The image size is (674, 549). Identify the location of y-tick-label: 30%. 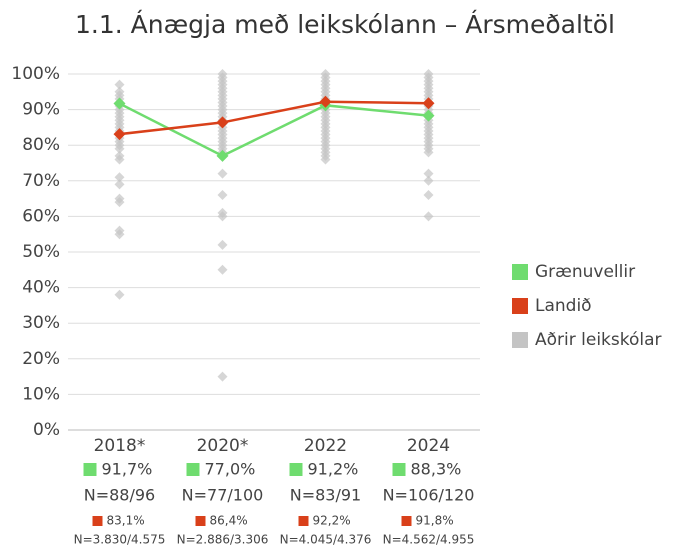
(41, 323).